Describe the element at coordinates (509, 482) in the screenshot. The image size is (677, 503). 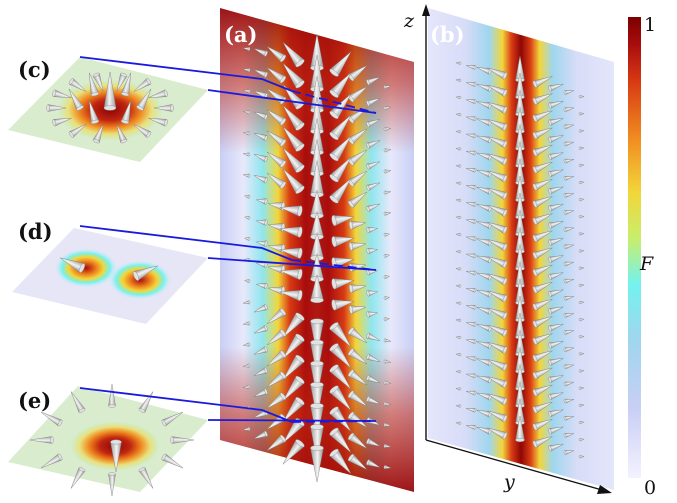
I see `y-axis-label: y` at that location.